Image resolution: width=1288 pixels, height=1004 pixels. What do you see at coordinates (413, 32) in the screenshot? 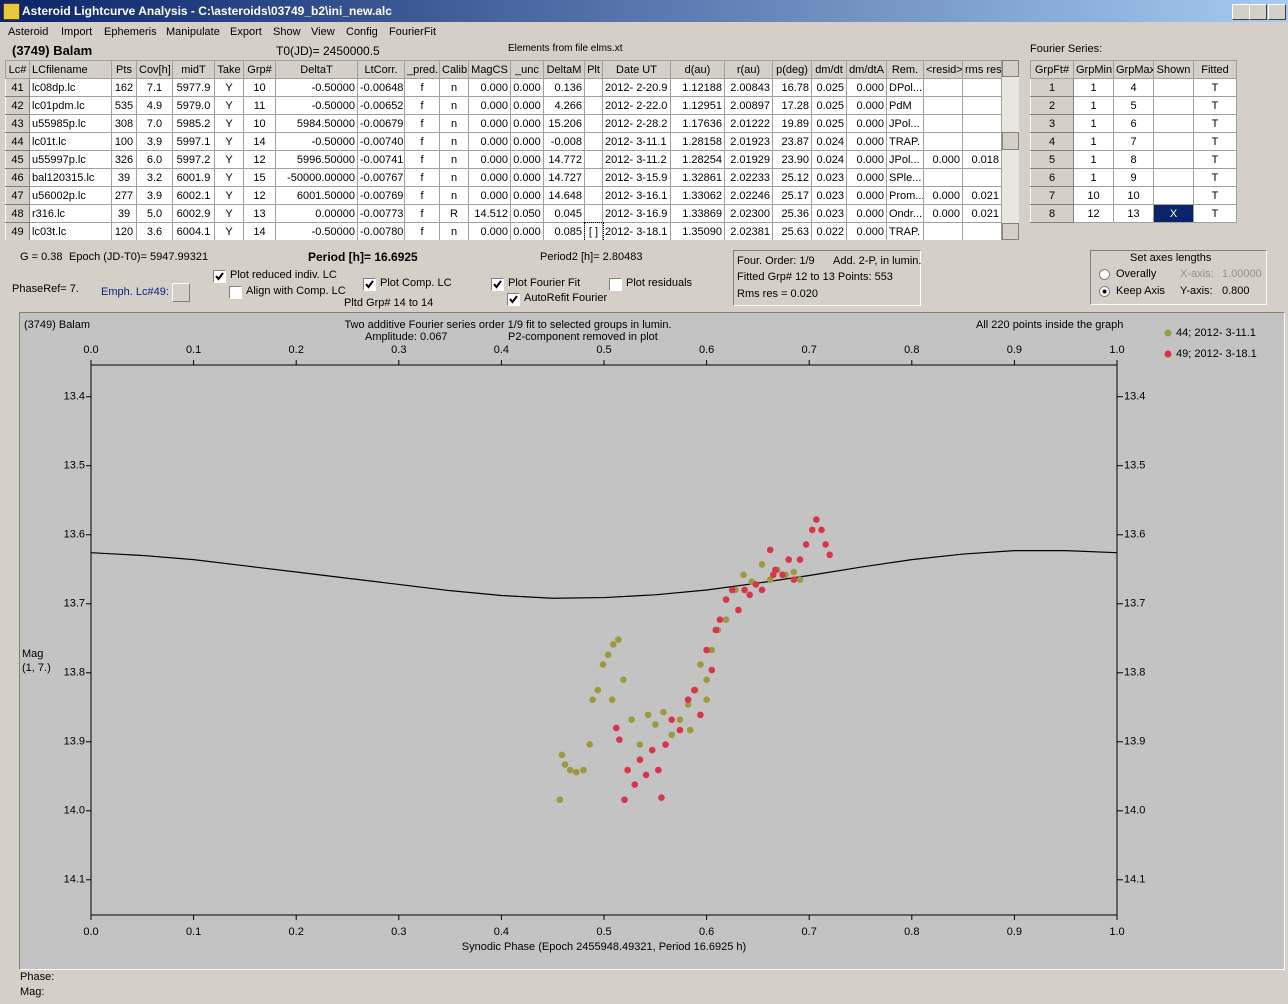
I see `menu-item: FourierFit` at bounding box center [413, 32].